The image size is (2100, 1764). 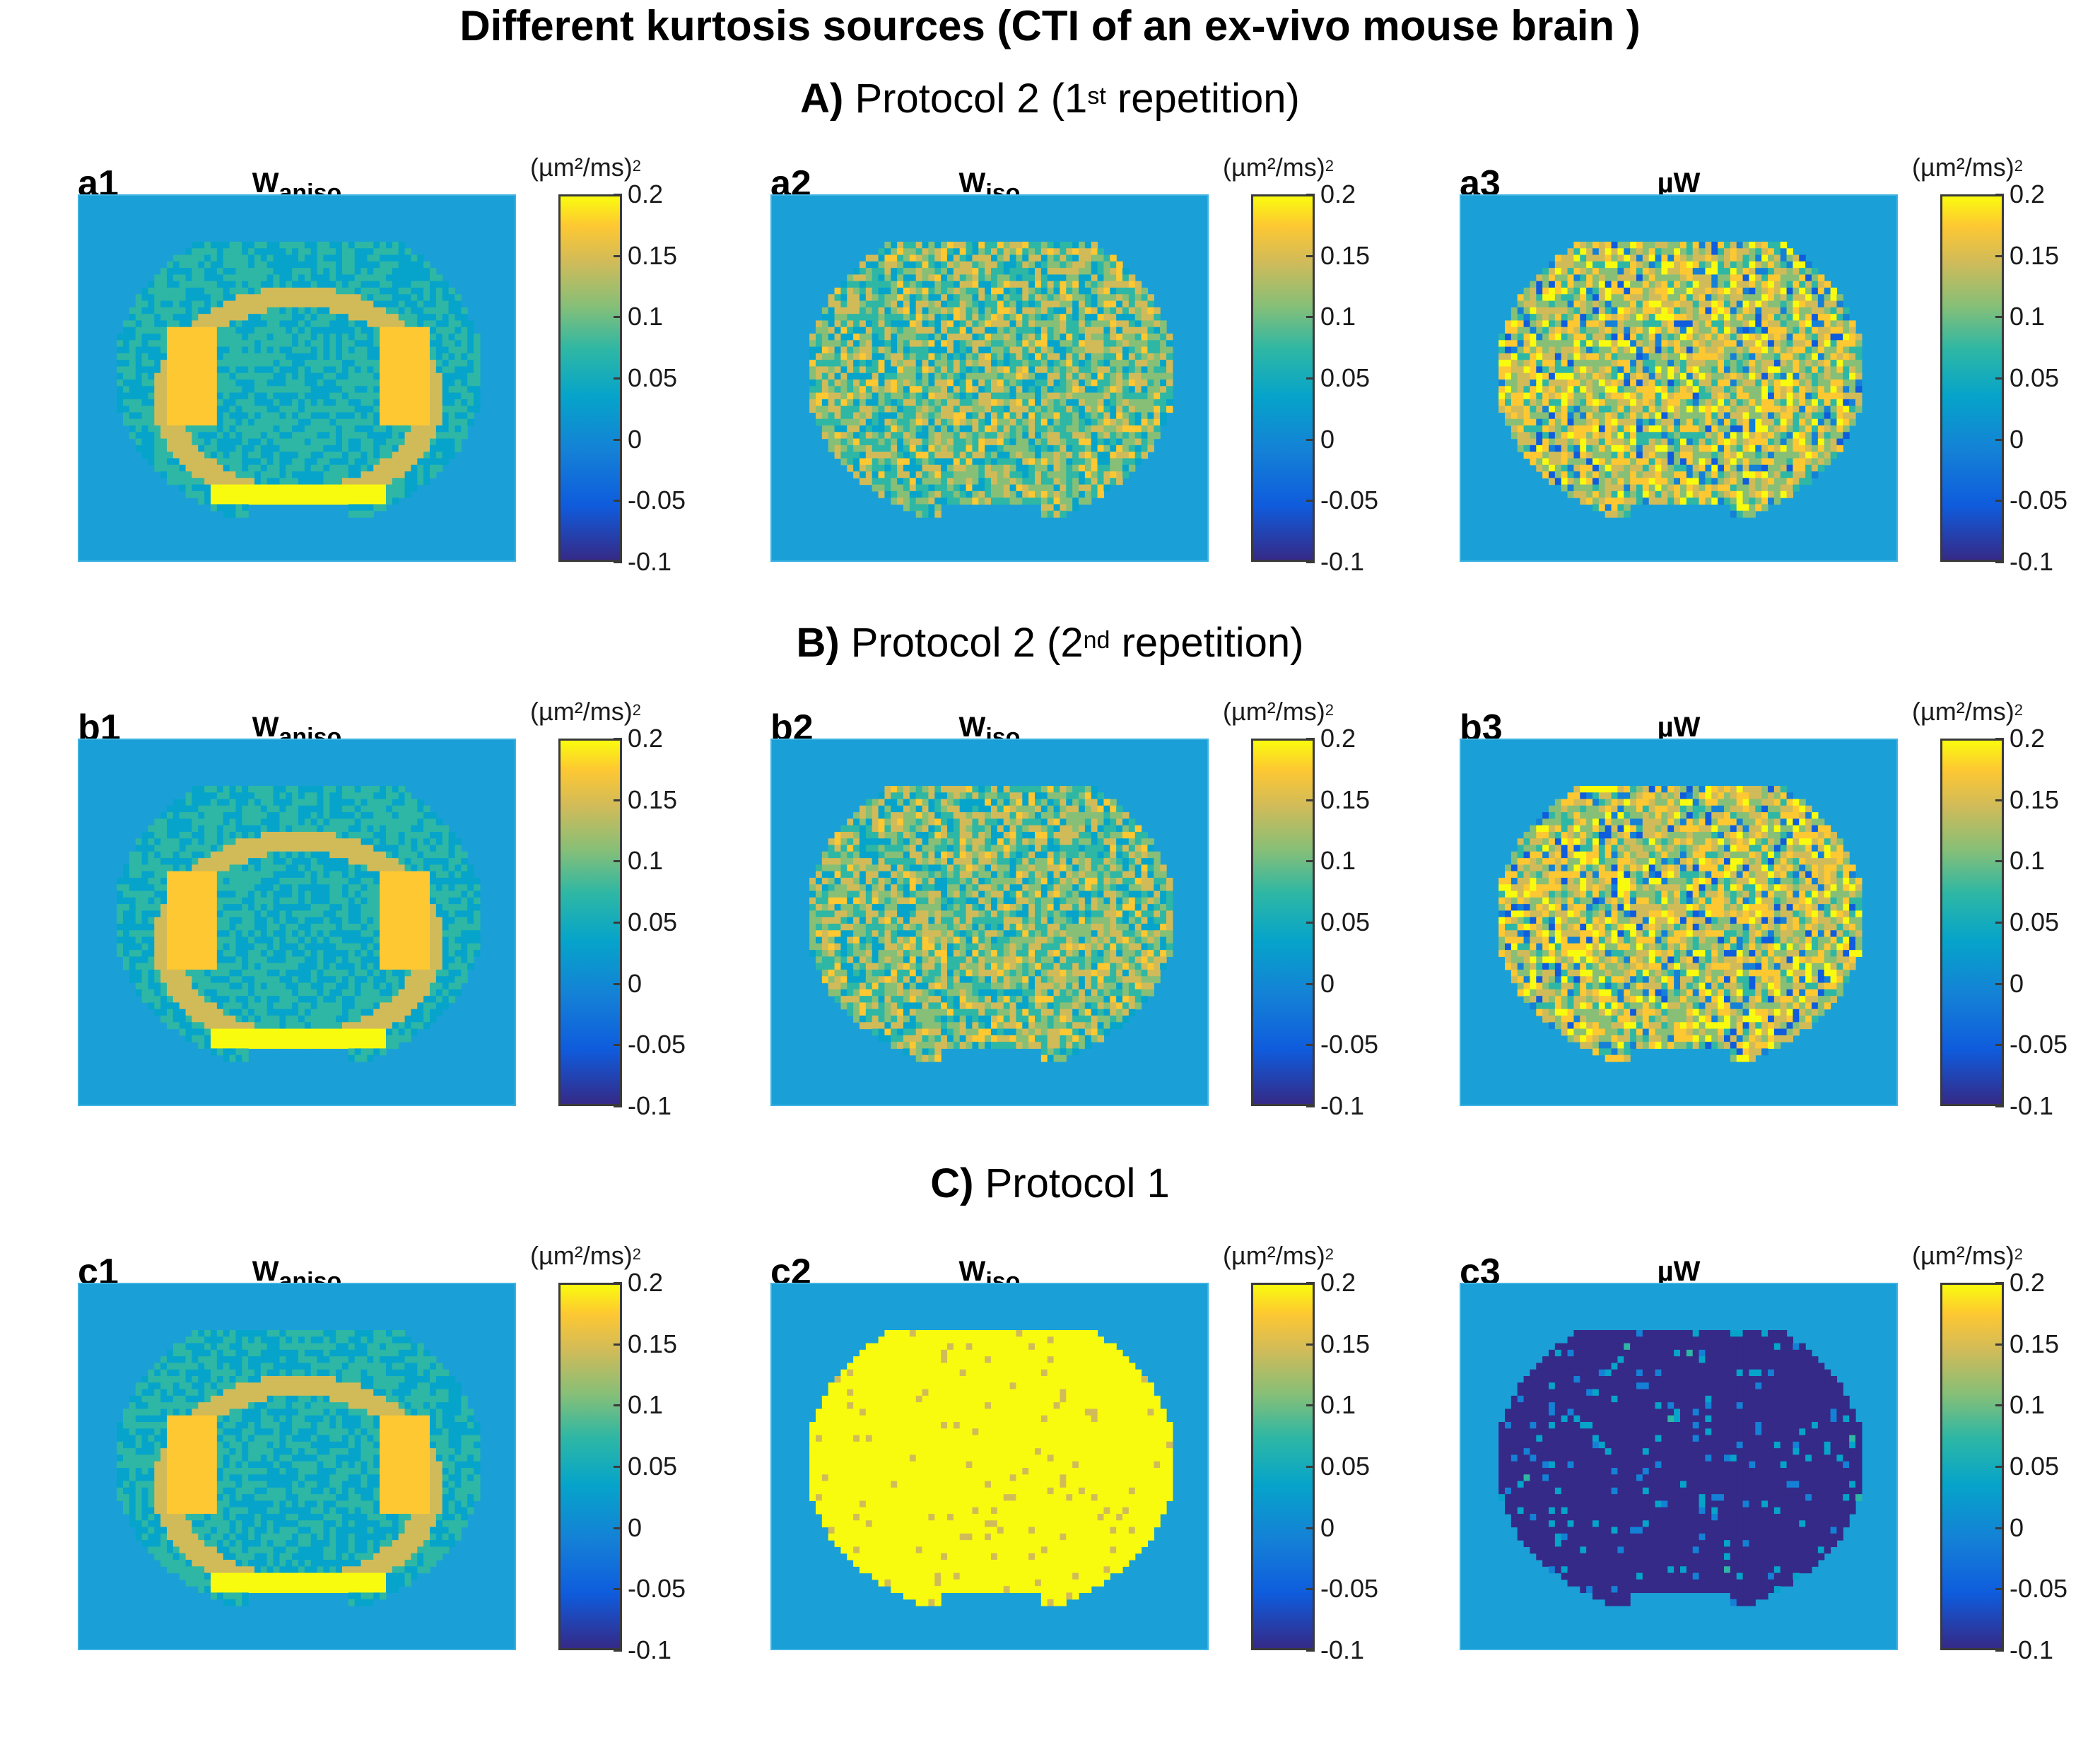 What do you see at coordinates (1096, 96) in the screenshot?
I see `row-sup: st` at bounding box center [1096, 96].